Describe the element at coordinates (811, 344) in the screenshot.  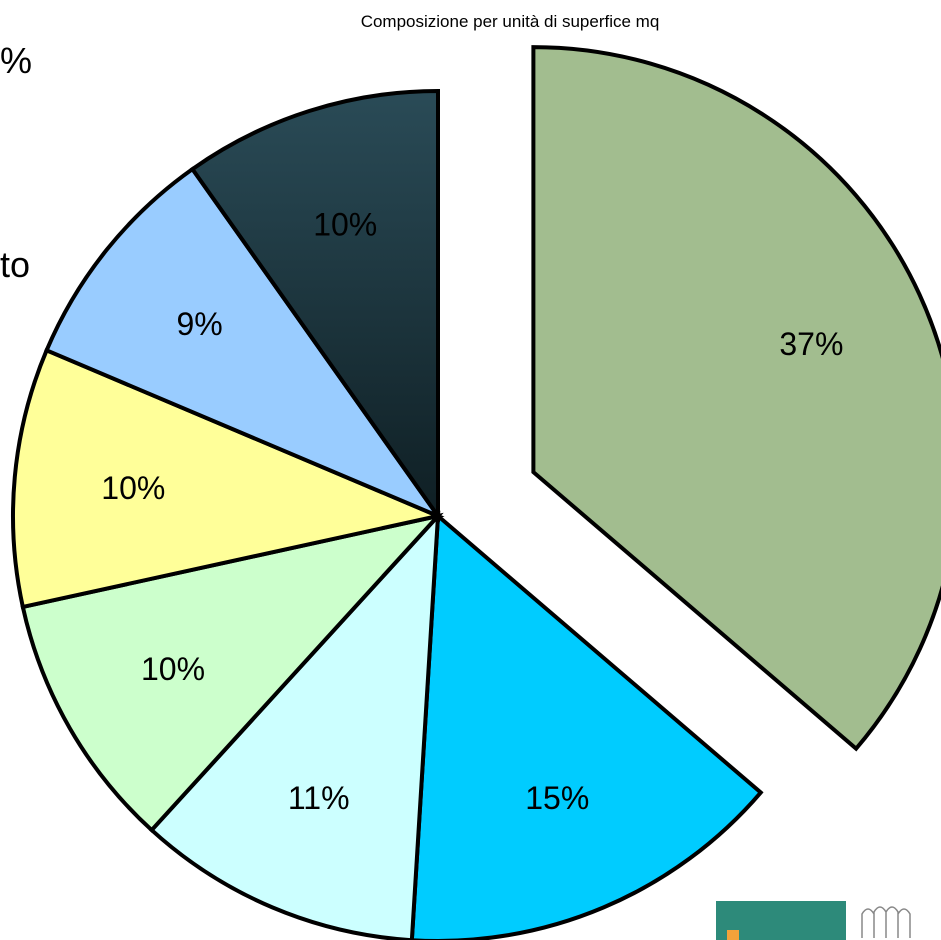
I see `slice-label: 37%` at that location.